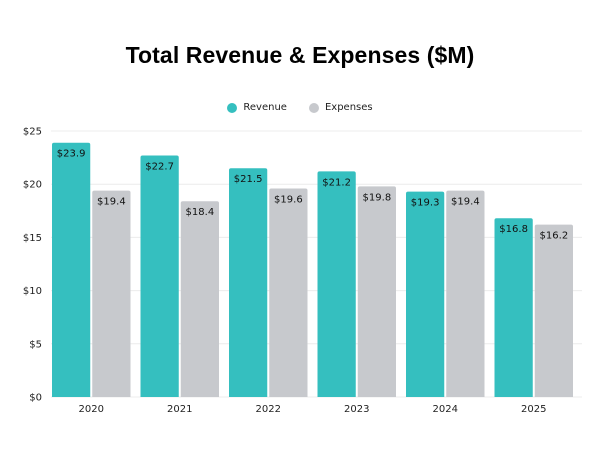 The width and height of the screenshot is (600, 450). What do you see at coordinates (248, 282) in the screenshot?
I see `bar-revenue-2022` at bounding box center [248, 282].